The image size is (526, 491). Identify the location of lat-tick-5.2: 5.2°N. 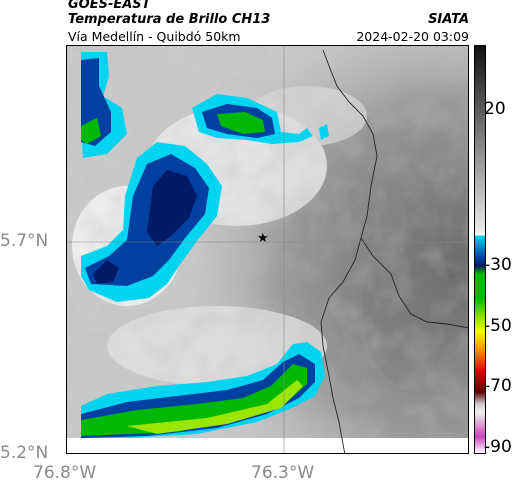
(24, 453).